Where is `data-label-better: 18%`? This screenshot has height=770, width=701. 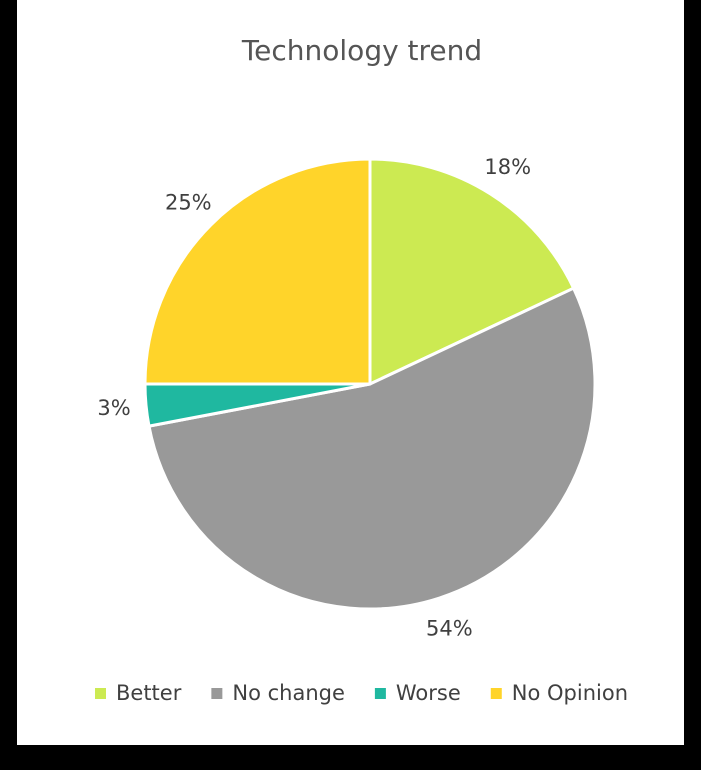
data-label-better: 18% is located at coordinates (507, 167).